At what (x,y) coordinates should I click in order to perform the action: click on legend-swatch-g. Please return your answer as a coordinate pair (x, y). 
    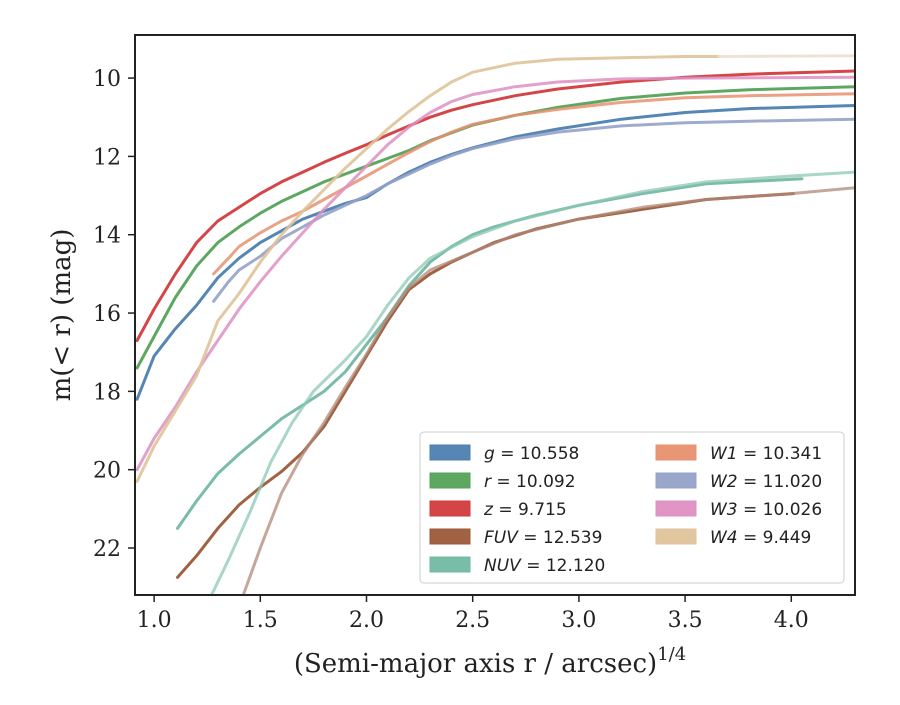
    Looking at the image, I should click on (450, 452).